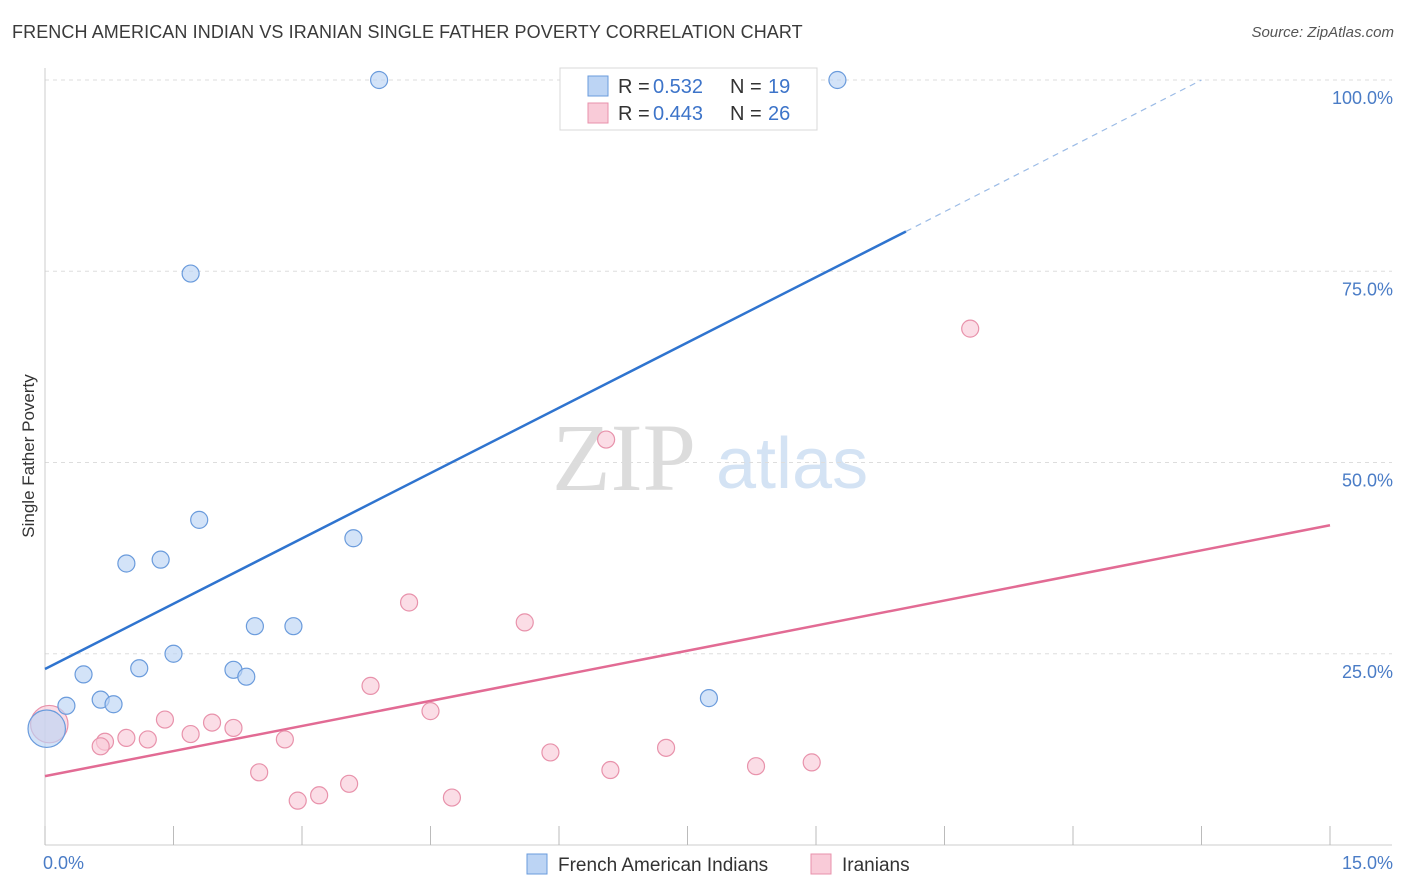 Image resolution: width=1406 pixels, height=892 pixels. I want to click on series-legend: French American Indians Iranians, so click(718, 864).